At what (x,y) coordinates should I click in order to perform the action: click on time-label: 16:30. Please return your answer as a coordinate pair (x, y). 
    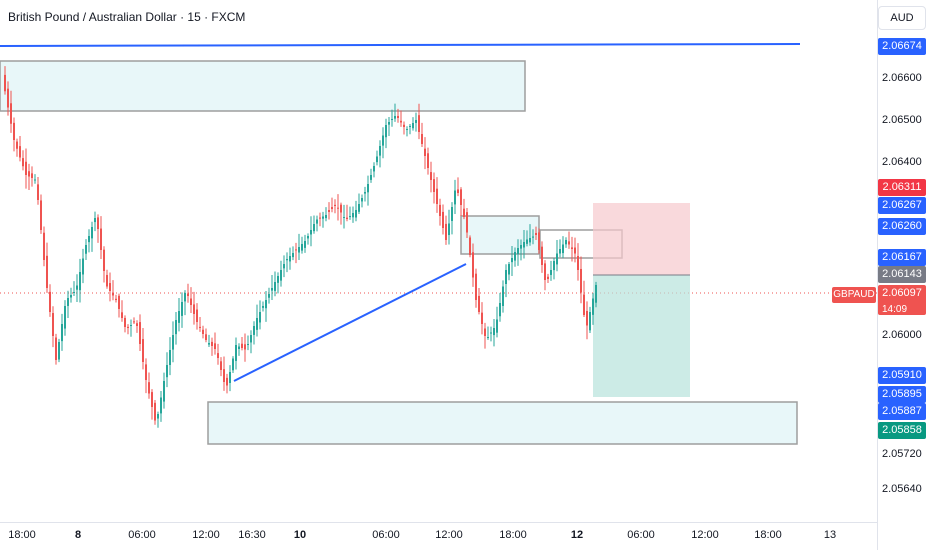
    Looking at the image, I should click on (252, 535).